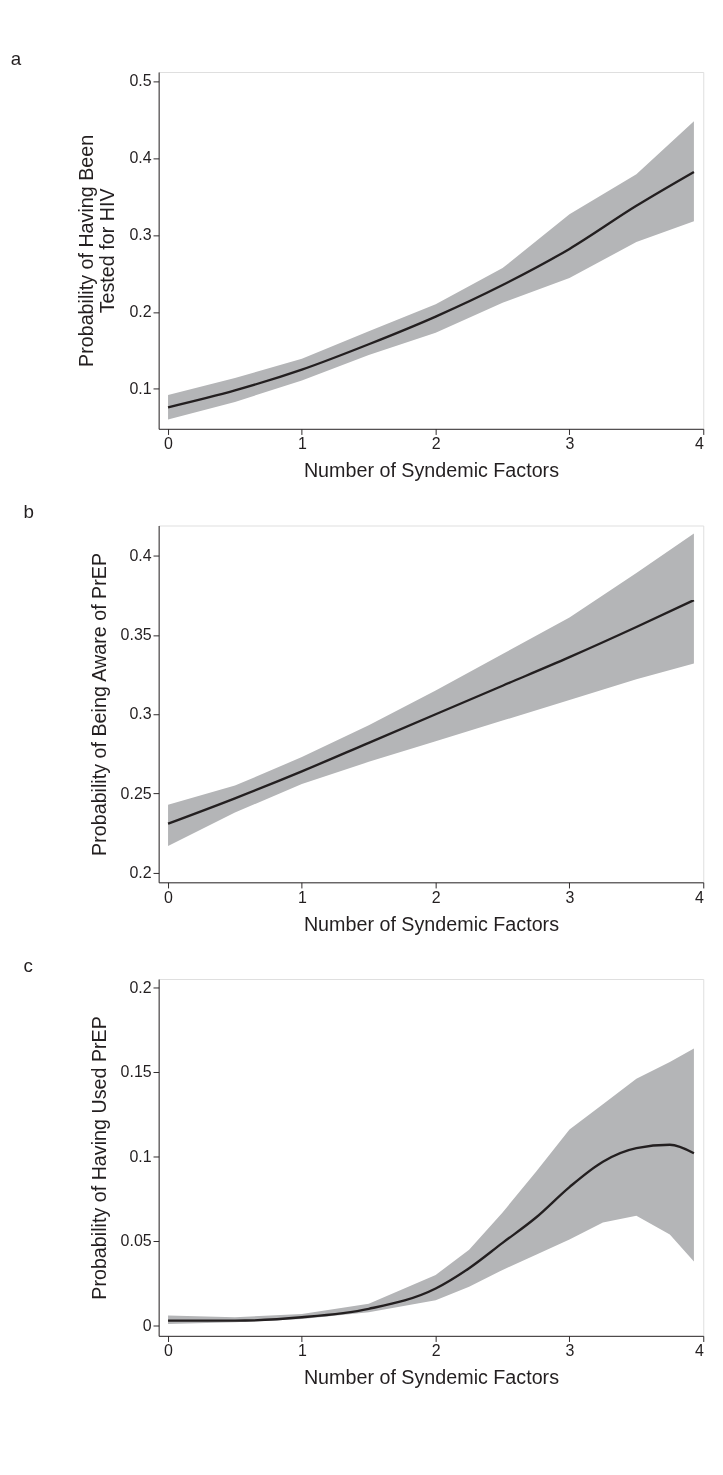  What do you see at coordinates (136, 1241) in the screenshot?
I see `y-tick-label: 0.05` at bounding box center [136, 1241].